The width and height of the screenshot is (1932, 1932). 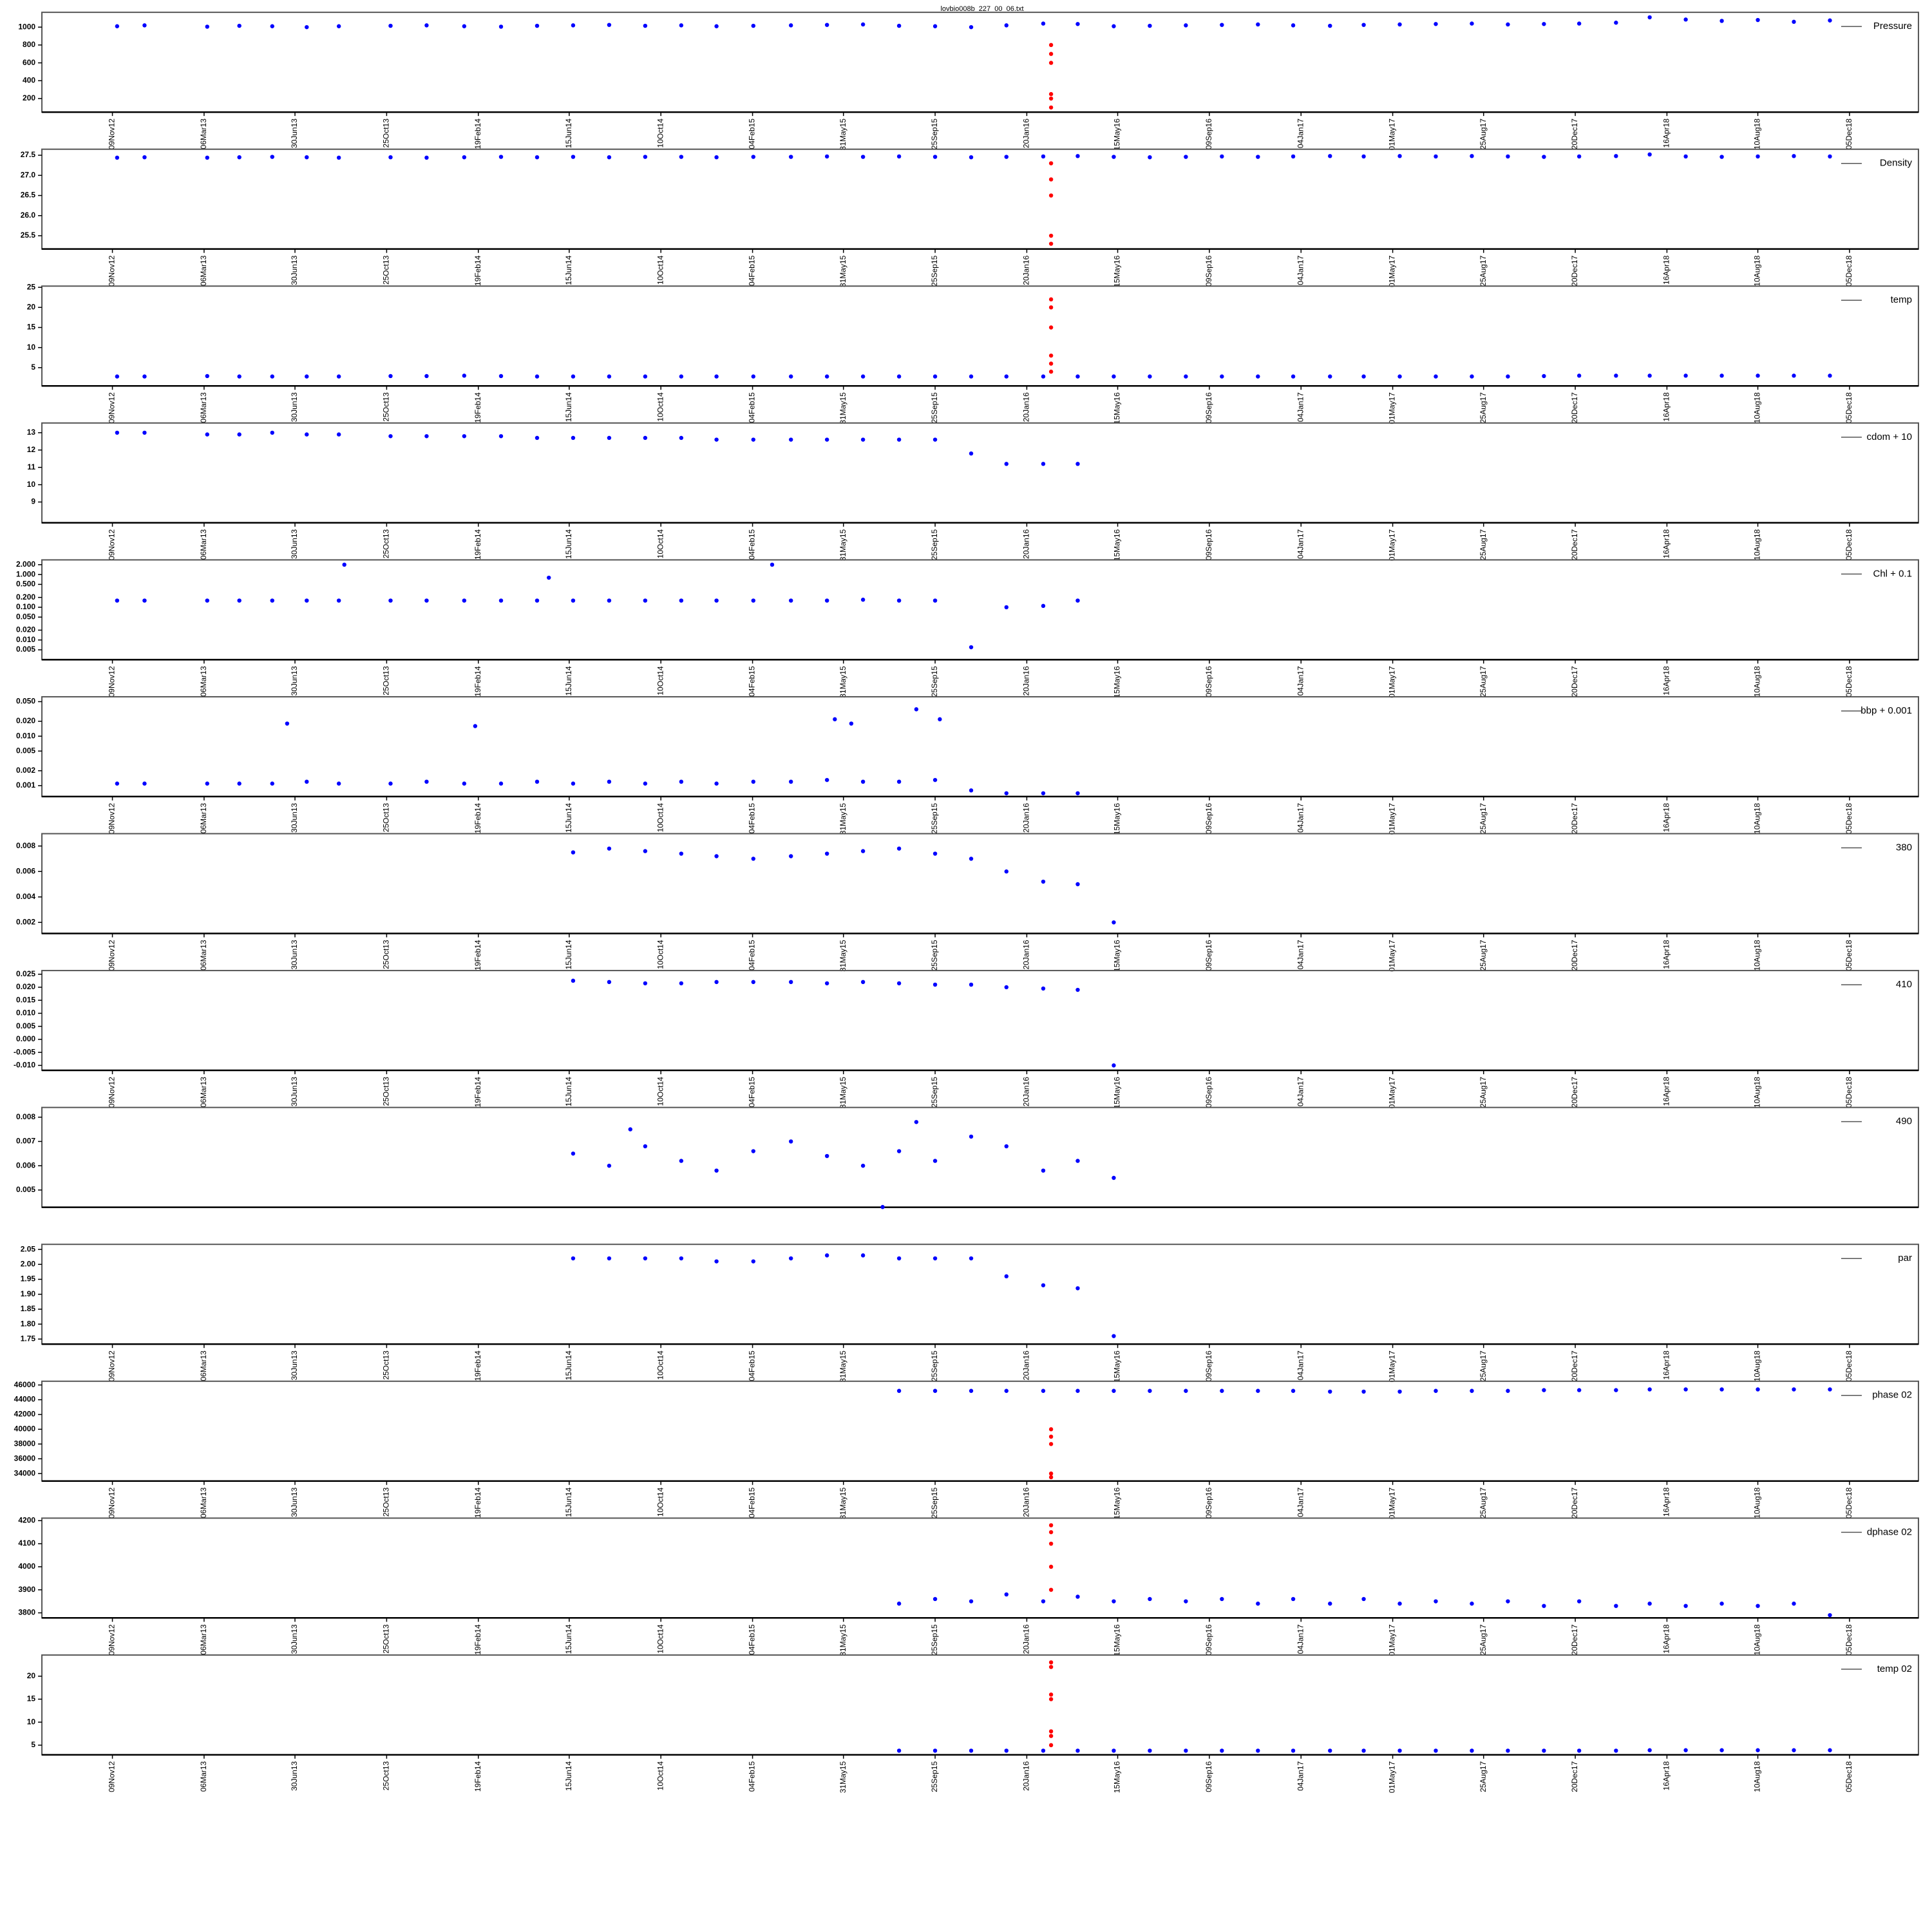 I want to click on y-tick-label: 10, so click(x=32, y=484).